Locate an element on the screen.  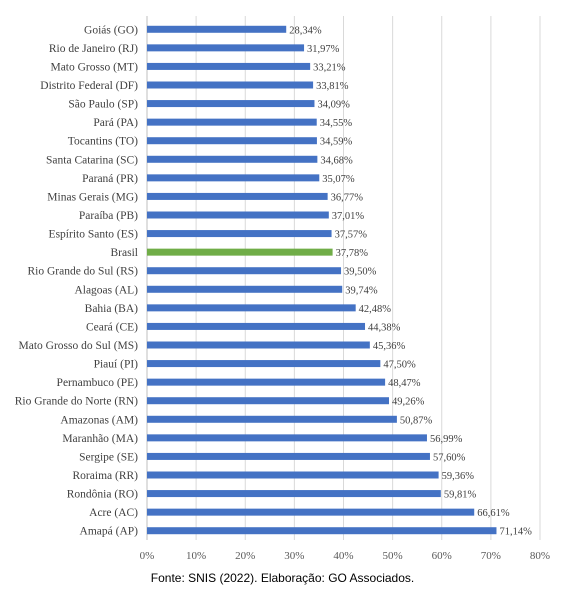
value-label: 48,47% is located at coordinates (404, 383).